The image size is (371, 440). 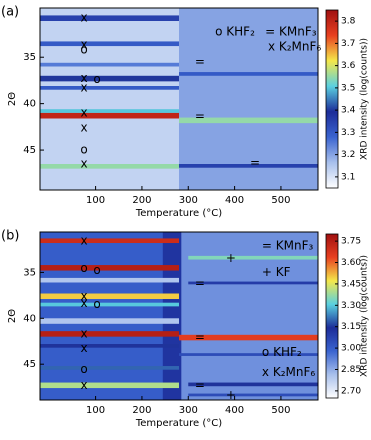 I want to click on panel-label: (a), so click(x=10, y=12).